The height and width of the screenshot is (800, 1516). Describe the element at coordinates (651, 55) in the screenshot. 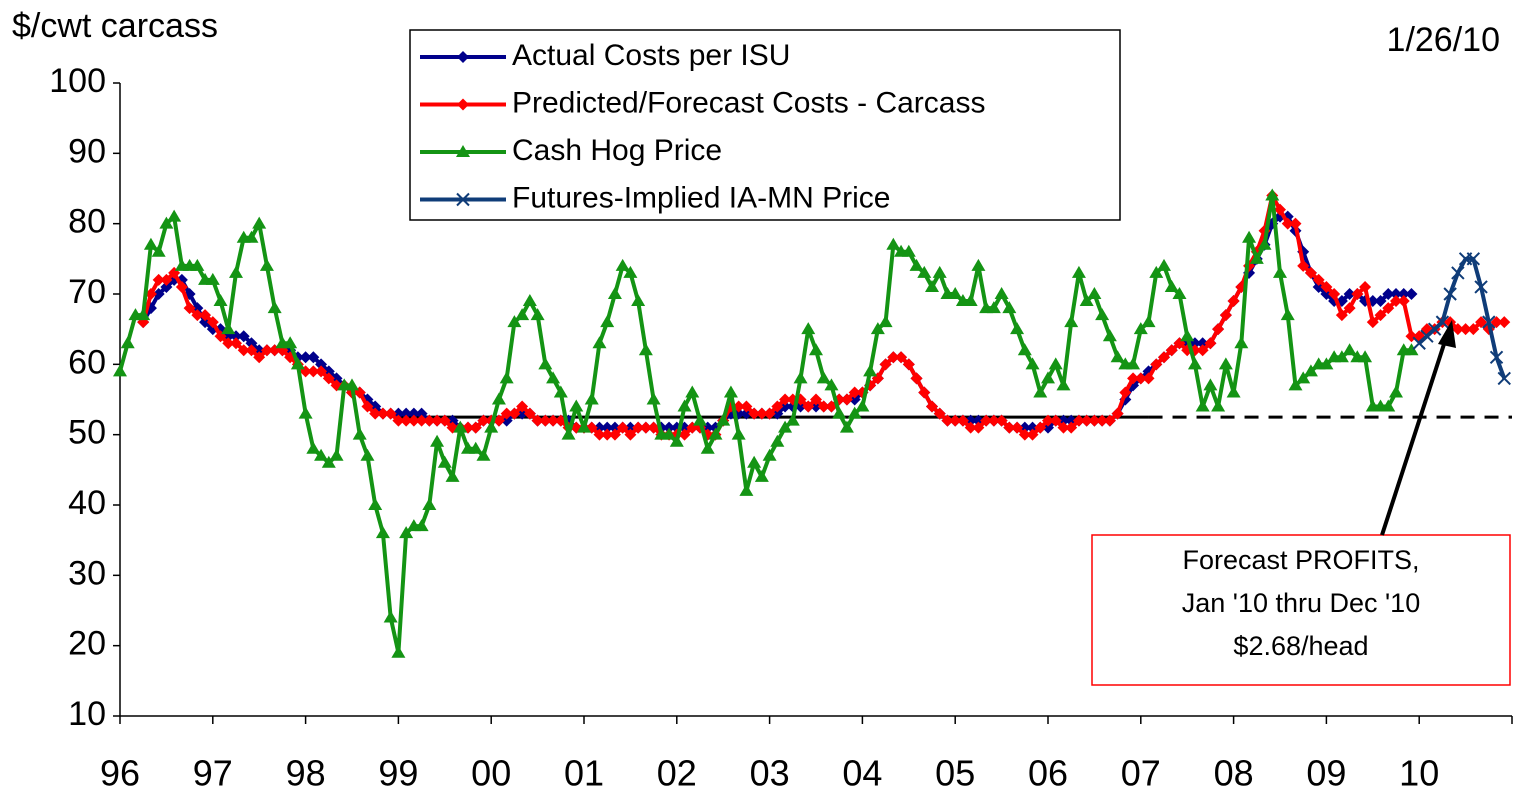

I see `legend-label: Actual Costs per ISU` at that location.